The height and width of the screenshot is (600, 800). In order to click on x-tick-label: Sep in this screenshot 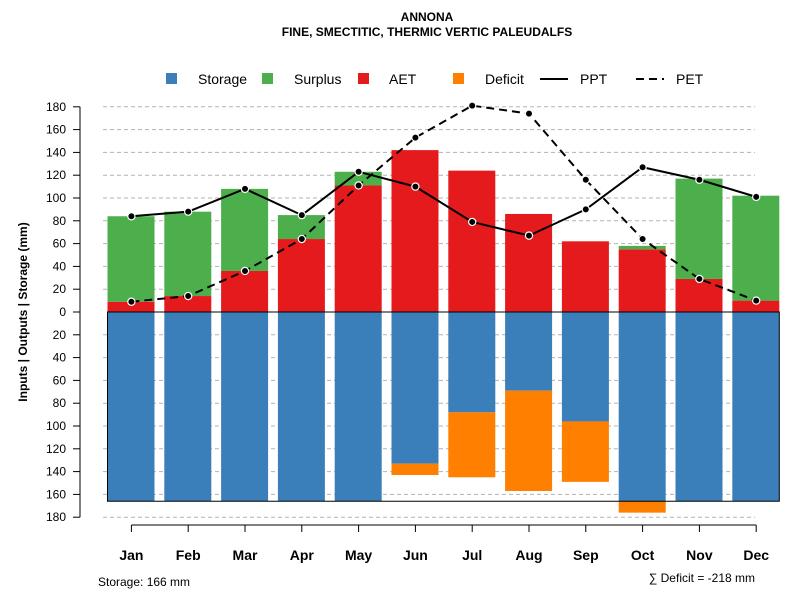, I will do `click(586, 555)`.